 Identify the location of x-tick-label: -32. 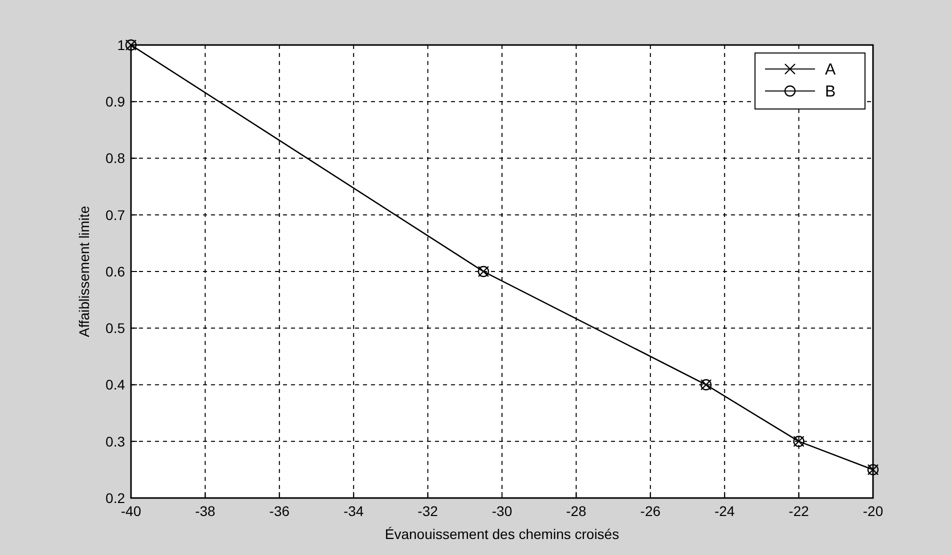
(428, 511).